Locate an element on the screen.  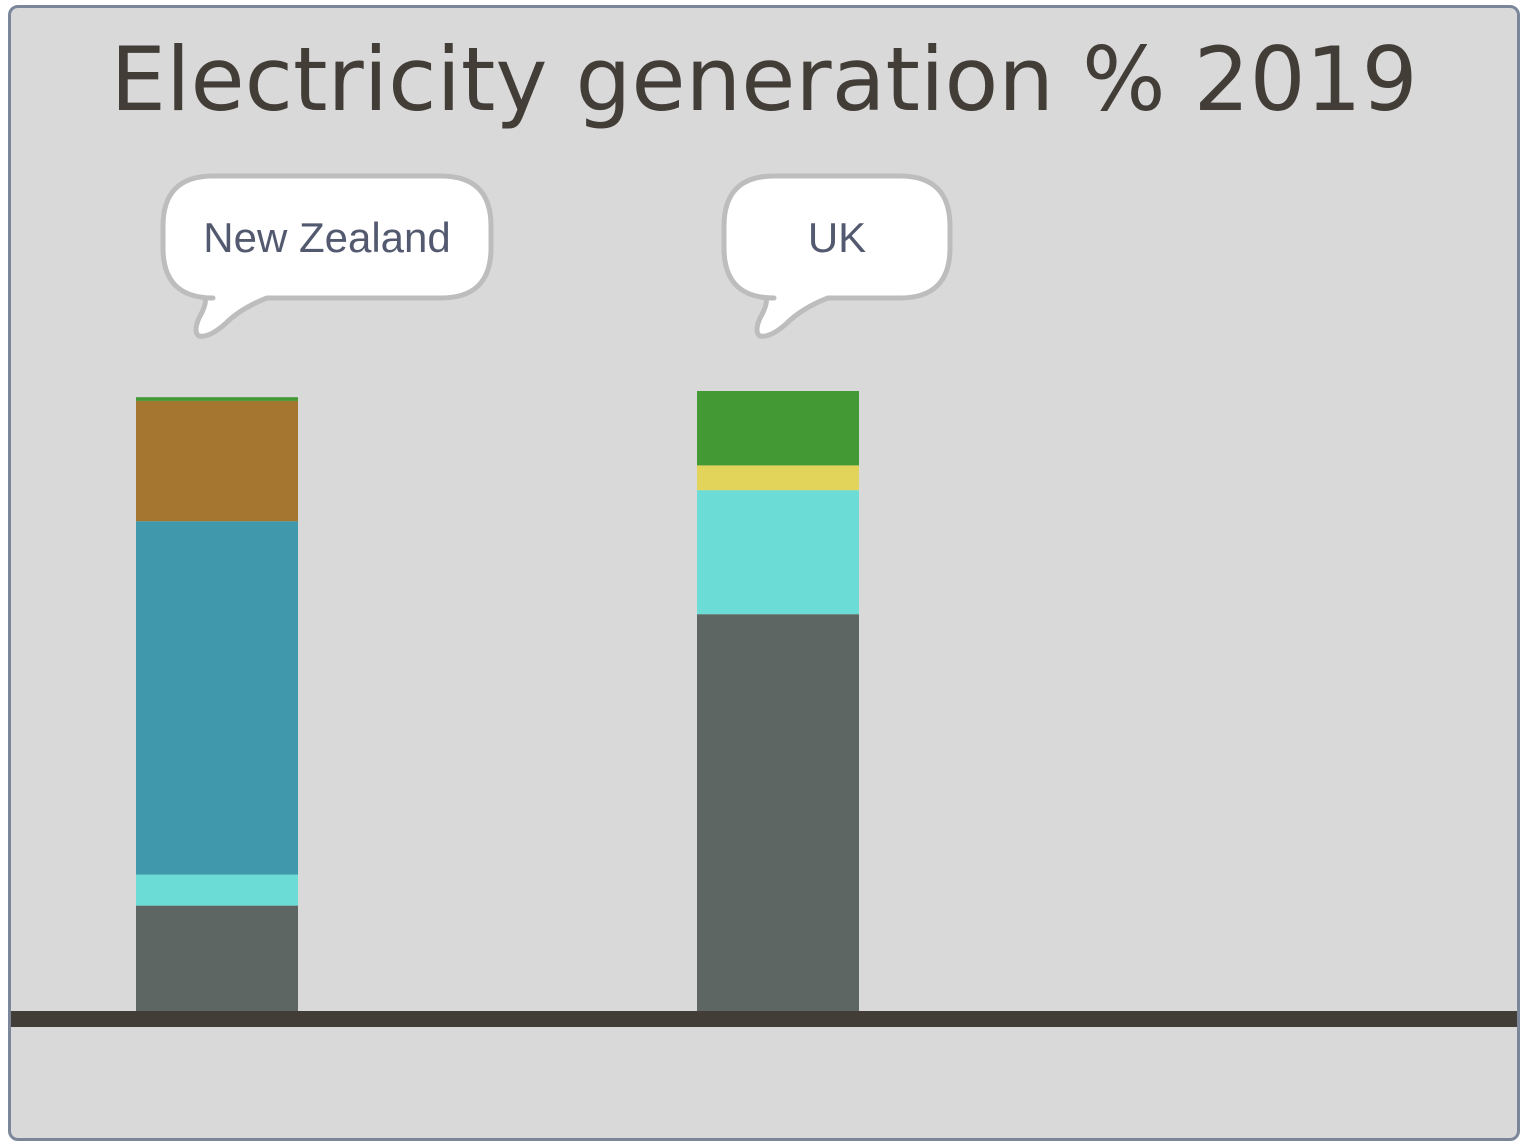
baseline is located at coordinates (764, 1019).